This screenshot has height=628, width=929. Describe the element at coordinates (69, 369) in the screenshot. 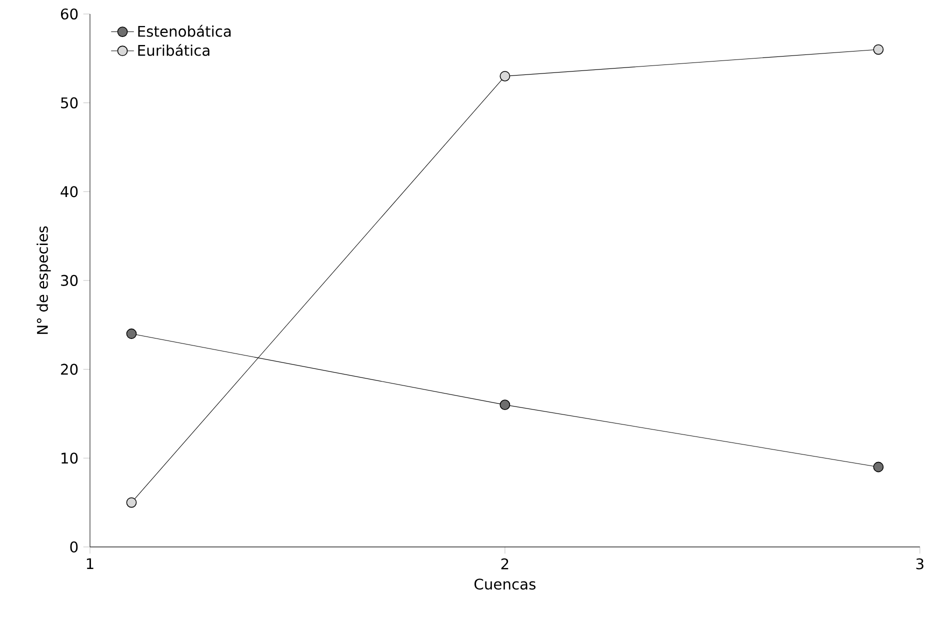

I see `y-tick-label: 20` at that location.